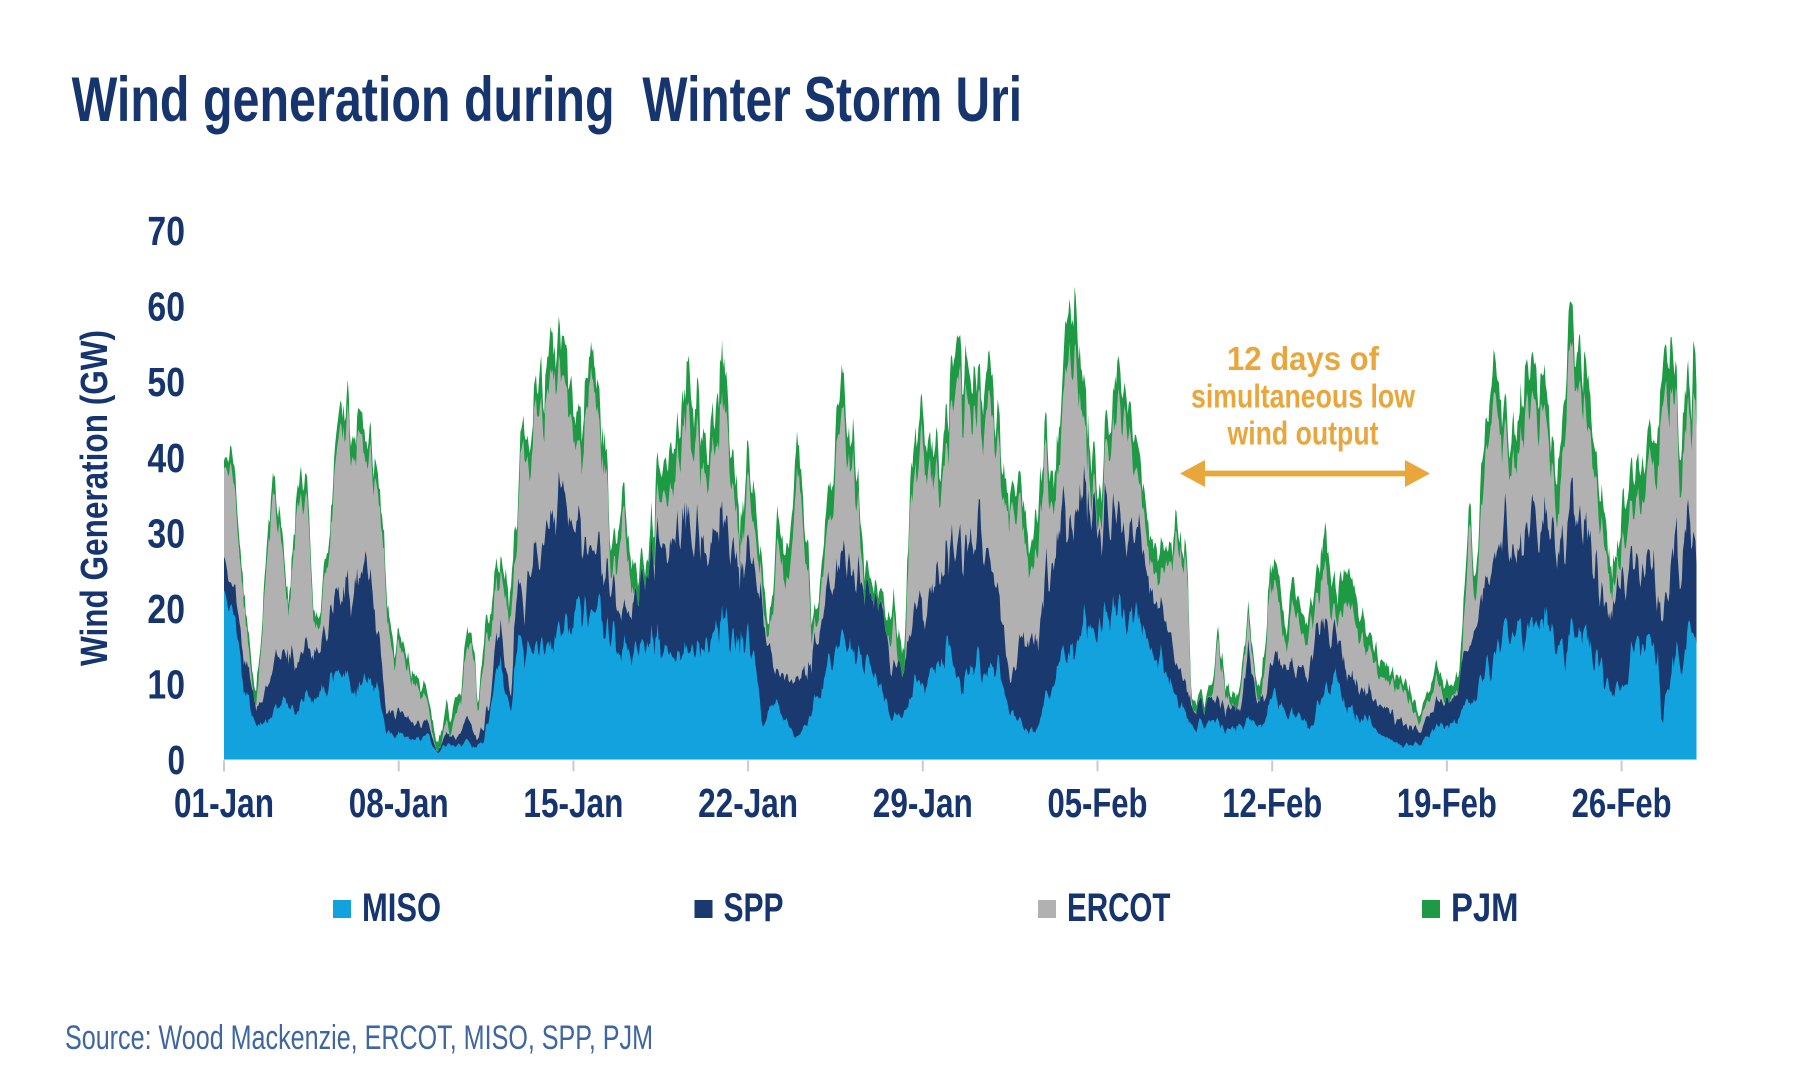 The width and height of the screenshot is (1800, 1085). I want to click on svg-text: 01-Jan, so click(224, 803).